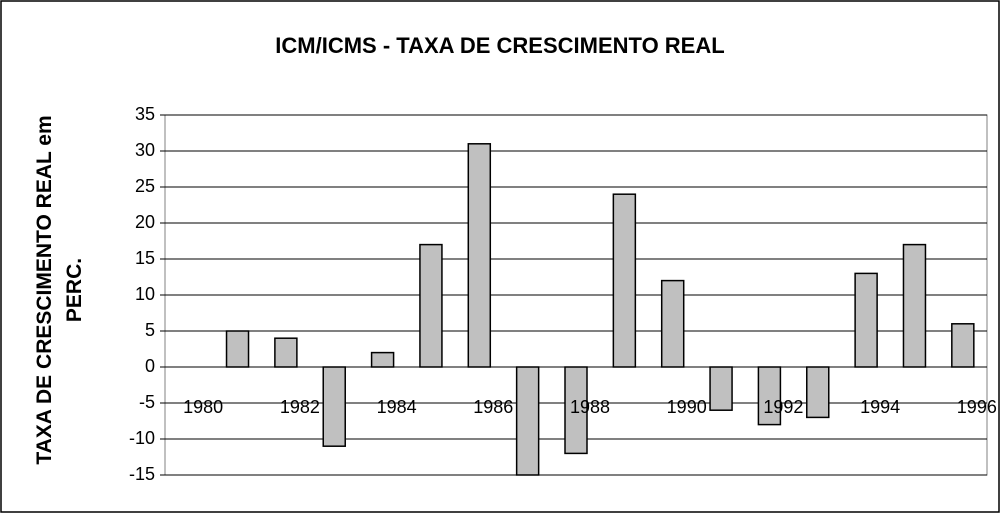  What do you see at coordinates (977, 407) in the screenshot?
I see `x-tick-label: 1996` at bounding box center [977, 407].